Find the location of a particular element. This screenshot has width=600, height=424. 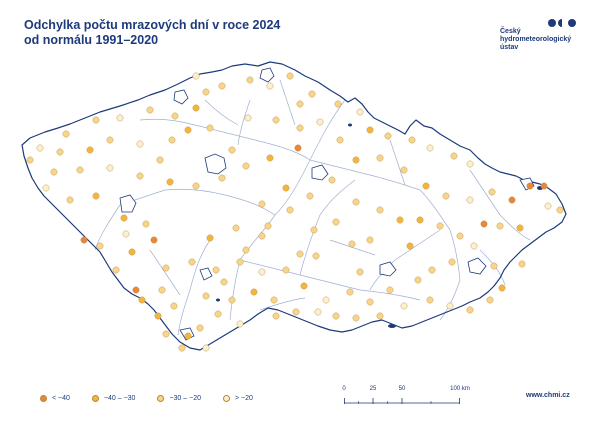

legend-label: > −20 is located at coordinates (243, 398).